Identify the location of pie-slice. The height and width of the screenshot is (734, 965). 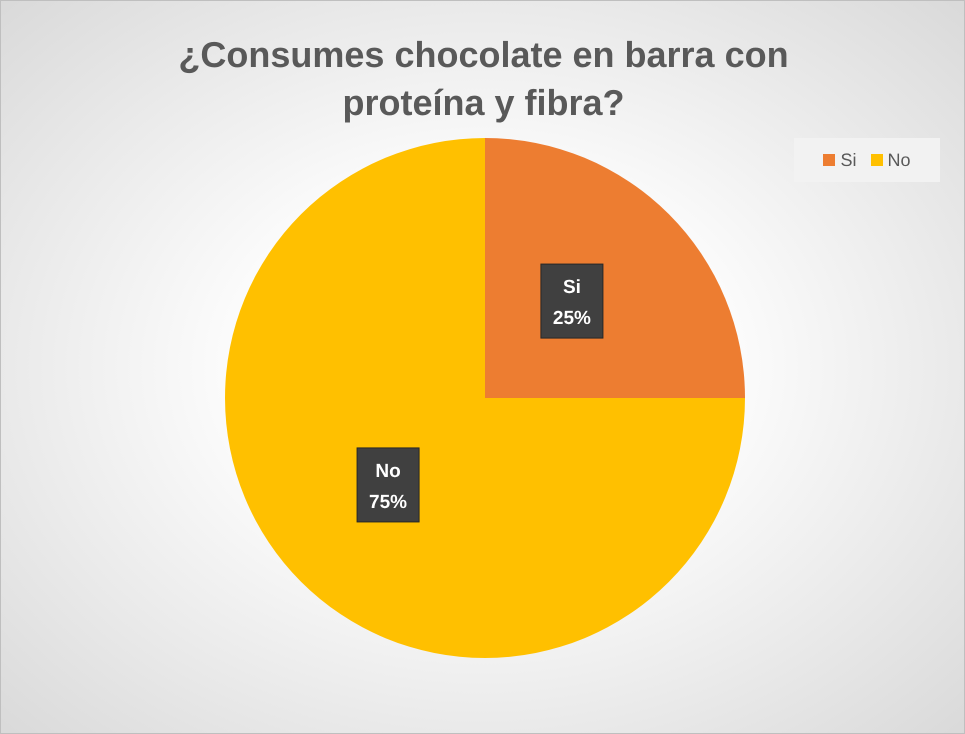
(615, 268).